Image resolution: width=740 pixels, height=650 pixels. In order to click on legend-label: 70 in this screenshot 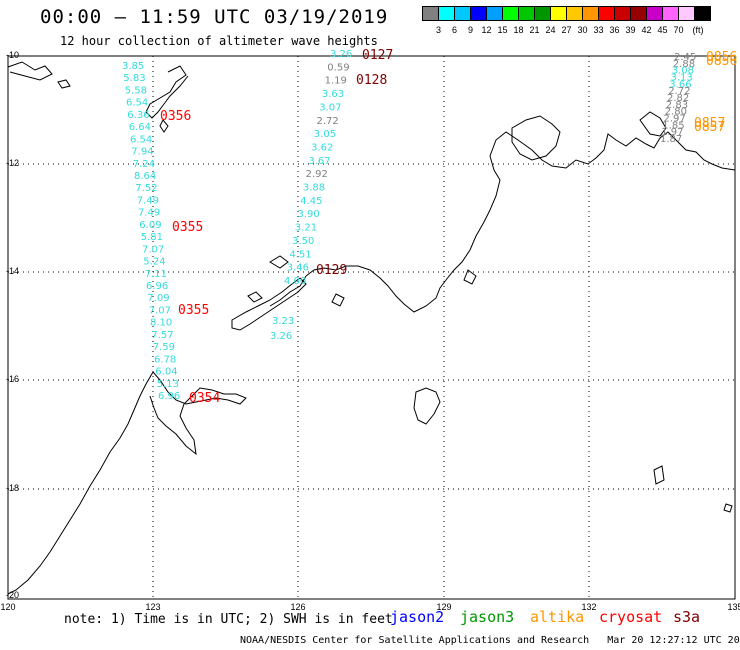, I will do `click(678, 30)`.